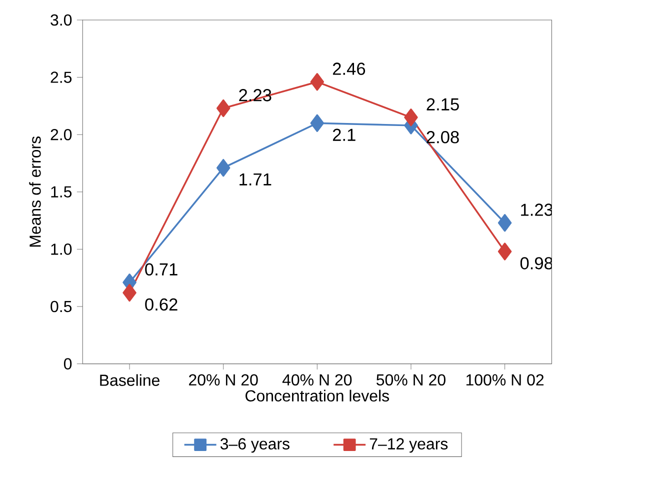  What do you see at coordinates (255, 445) in the screenshot?
I see `legend-label: 3–6 years` at bounding box center [255, 445].